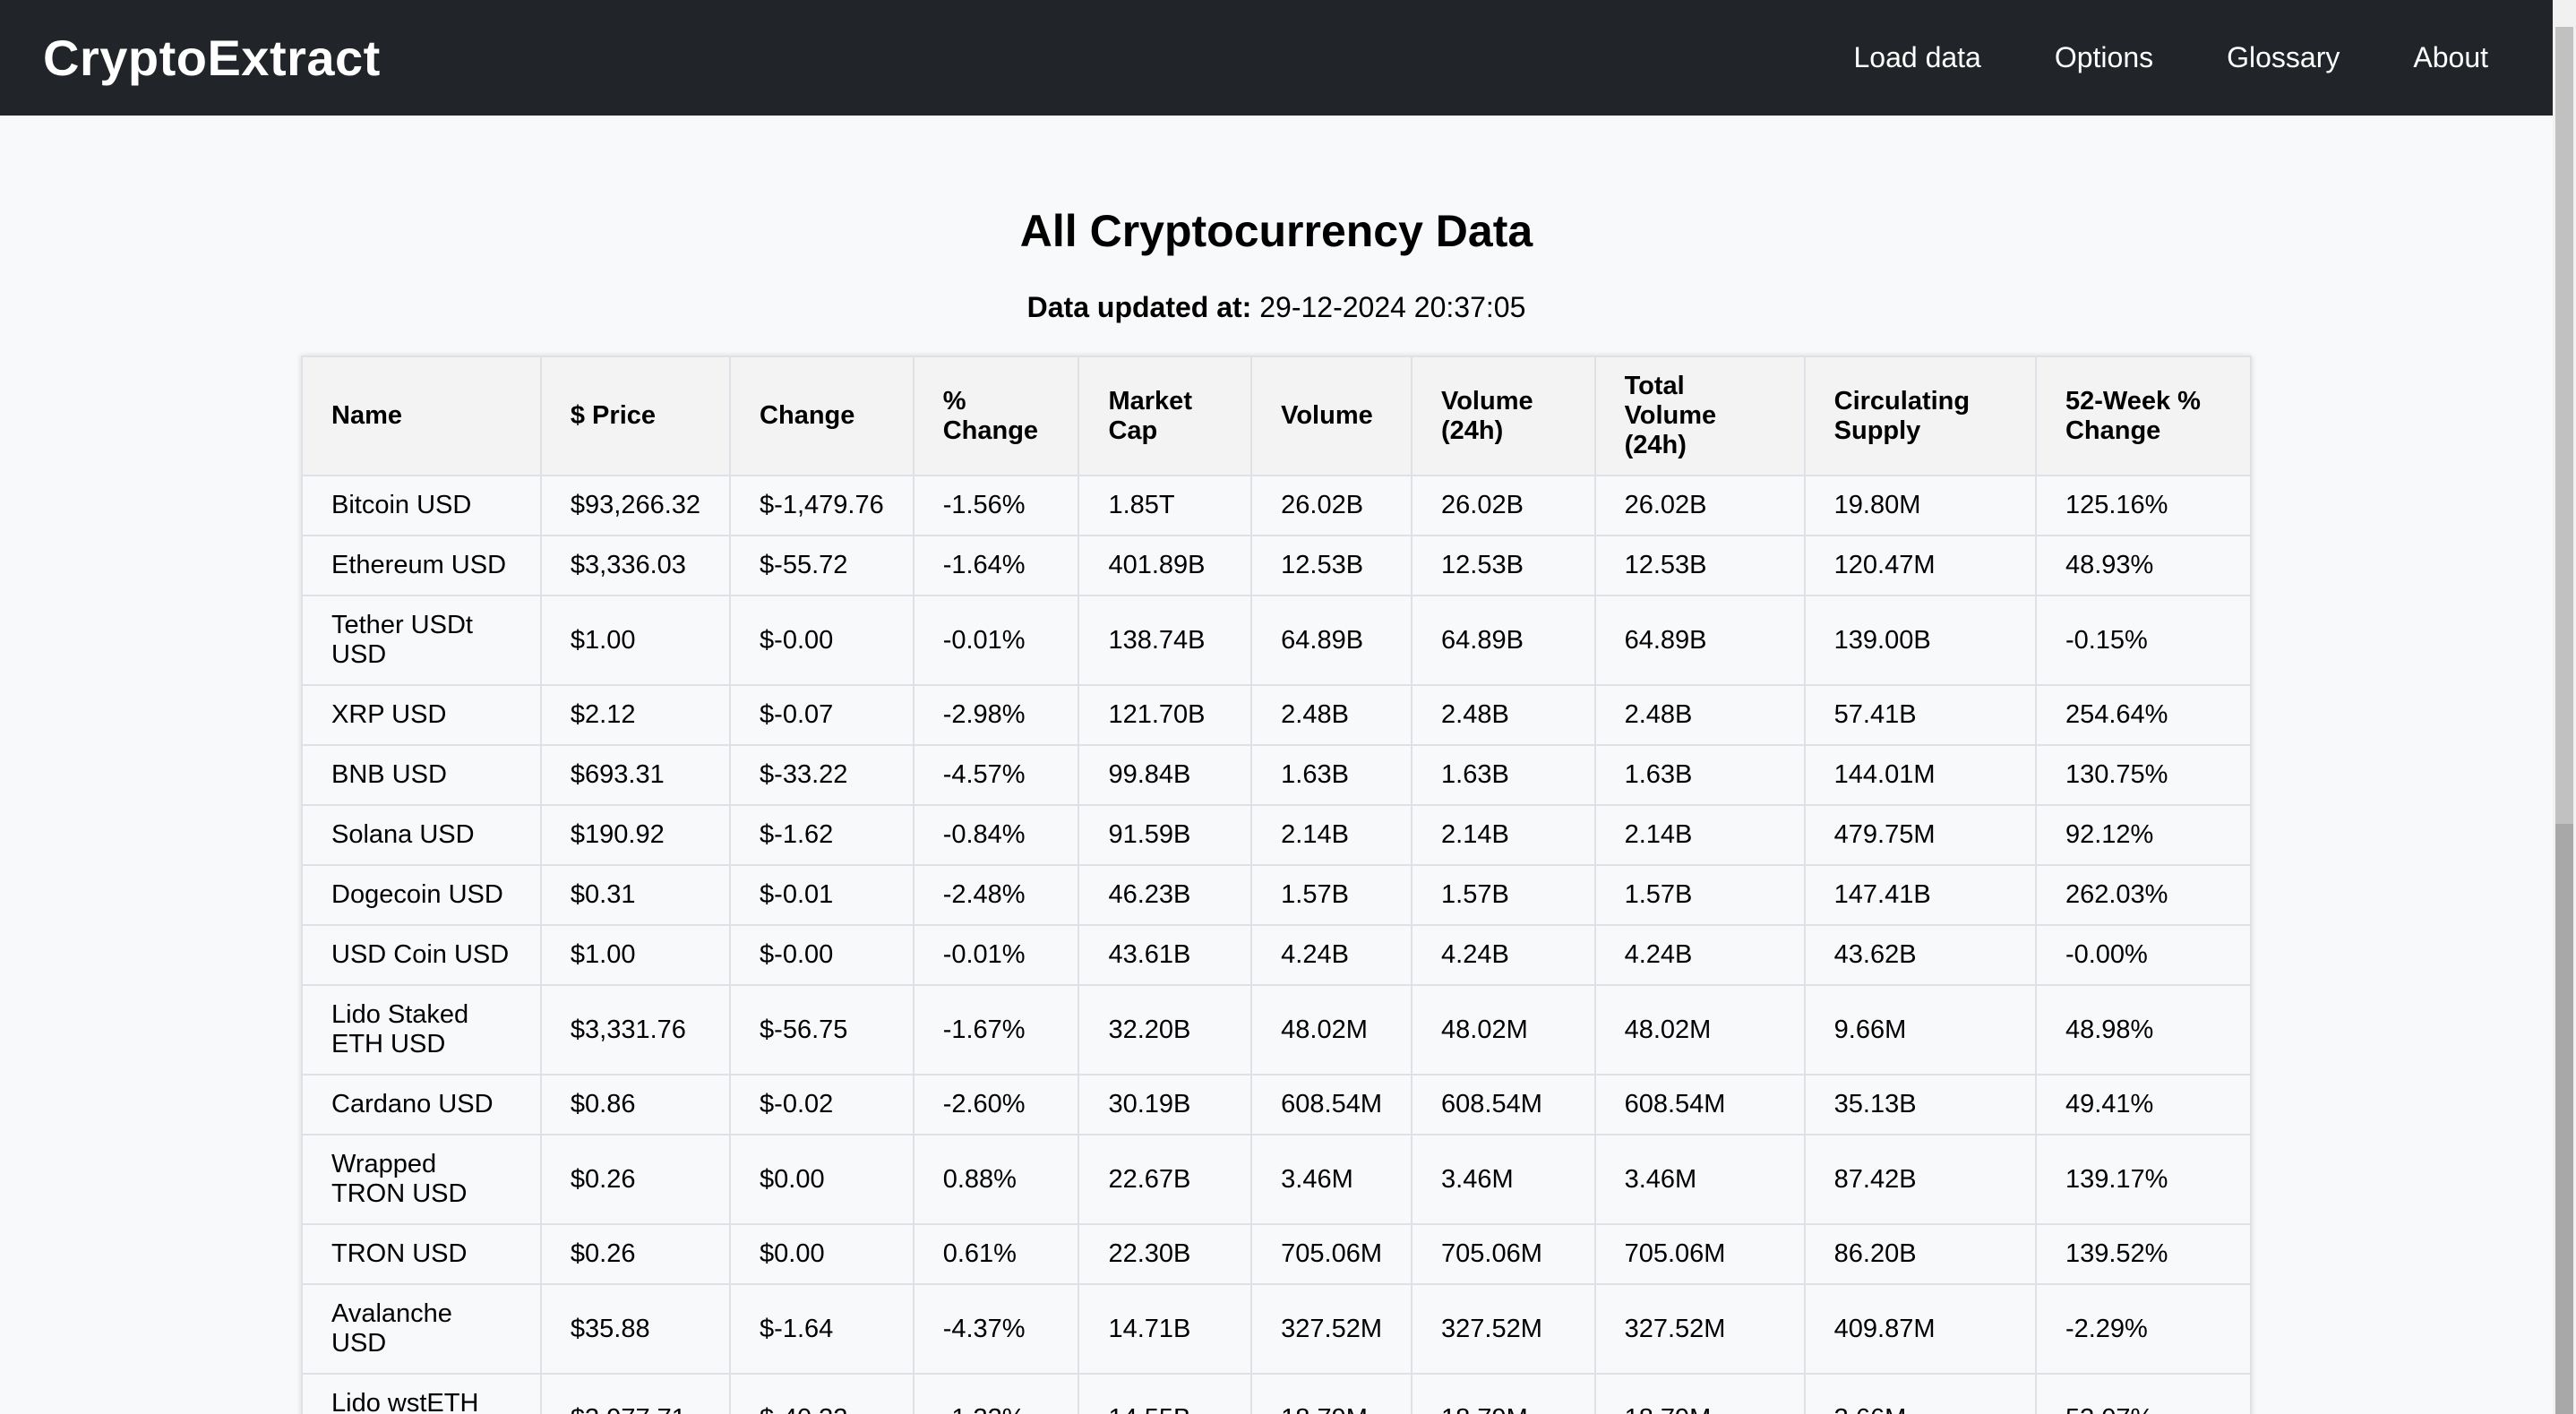 This screenshot has height=1414, width=2576. Describe the element at coordinates (2564, 425) in the screenshot. I see `scrollbar-thumb` at that location.